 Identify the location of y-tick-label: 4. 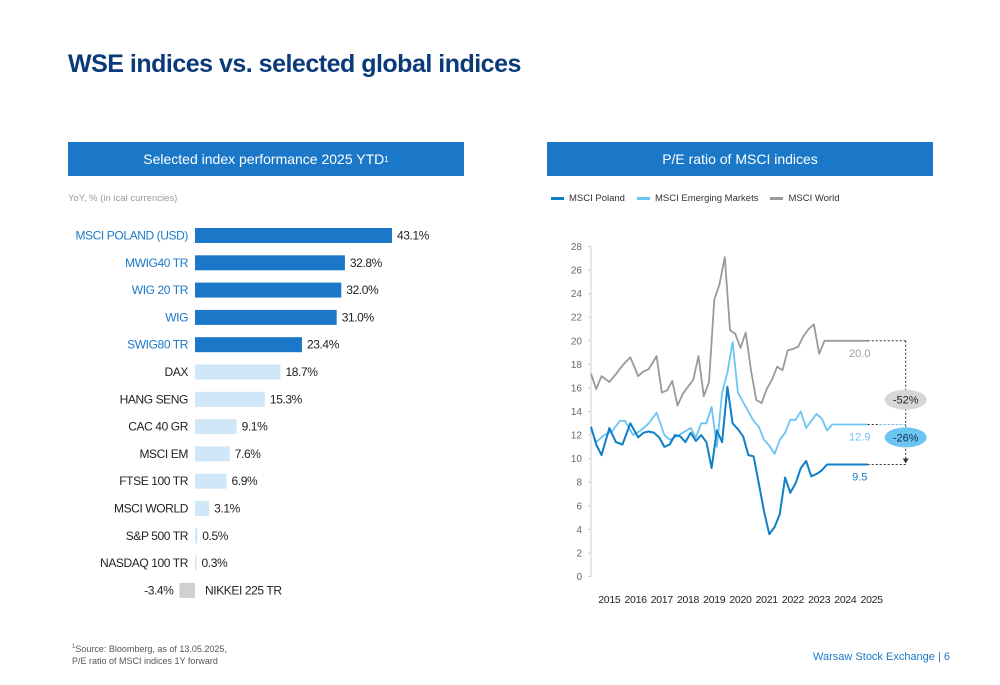
(579, 530).